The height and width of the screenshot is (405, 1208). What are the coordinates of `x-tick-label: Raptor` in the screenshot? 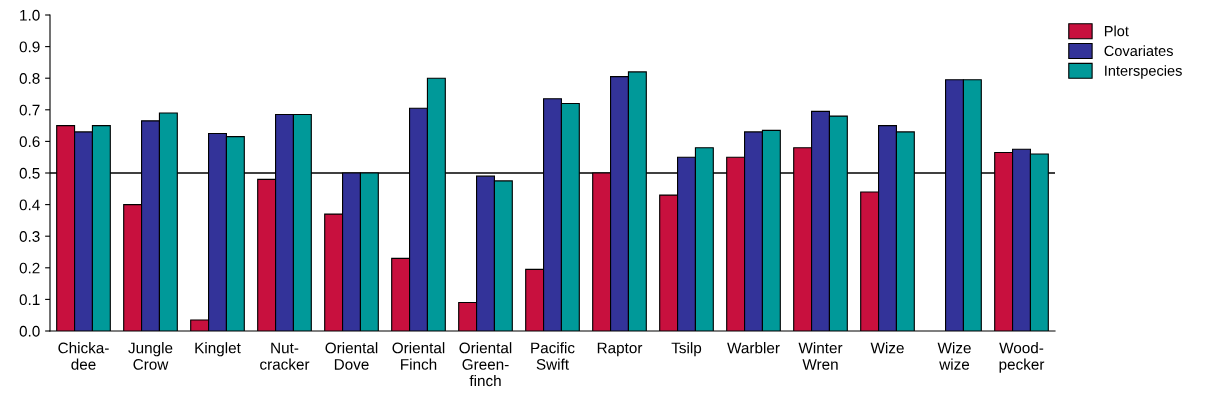 It's located at (620, 349).